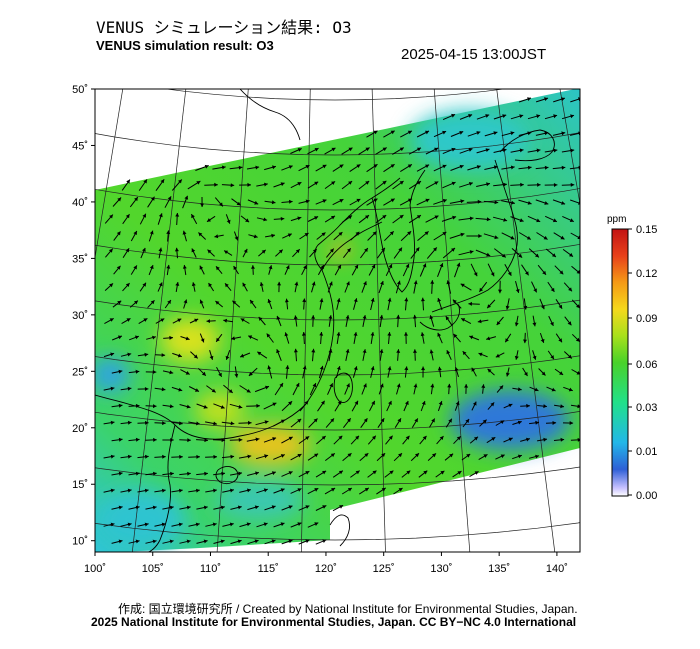 Image resolution: width=700 pixels, height=649 pixels. What do you see at coordinates (161, 488) in the screenshot?
I see `coast-indochina` at bounding box center [161, 488].